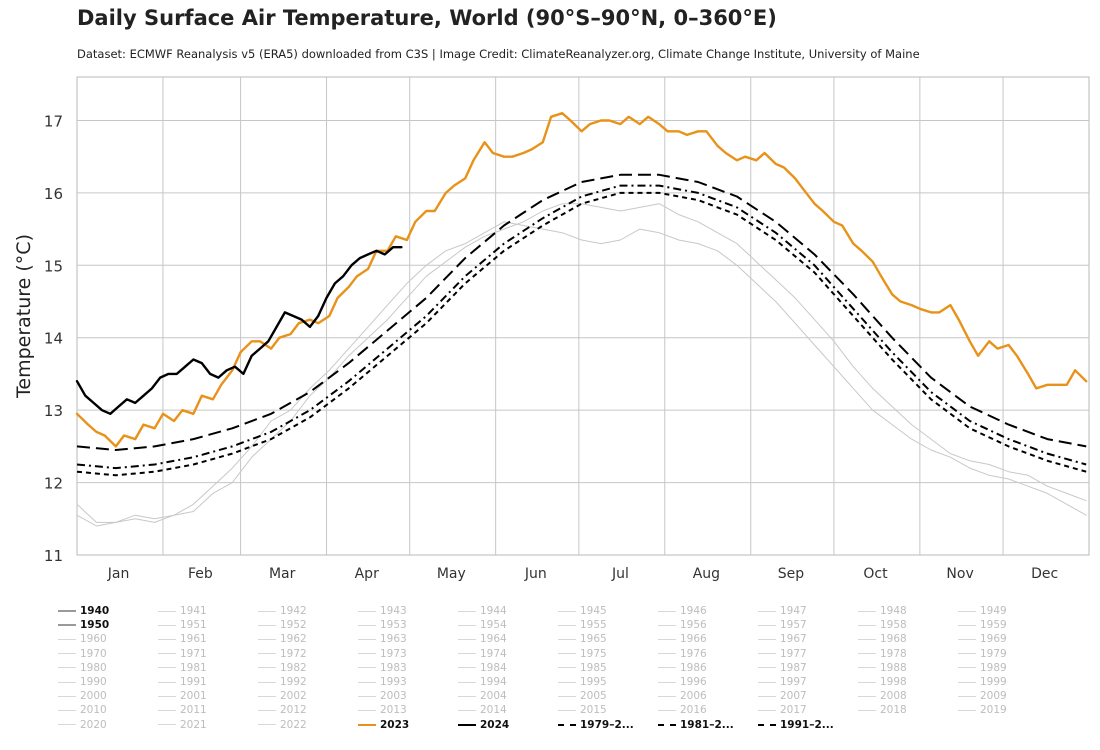 This screenshot has height=750, width=1100. Describe the element at coordinates (882, 654) in the screenshot. I see `legend-item: 1978` at that location.